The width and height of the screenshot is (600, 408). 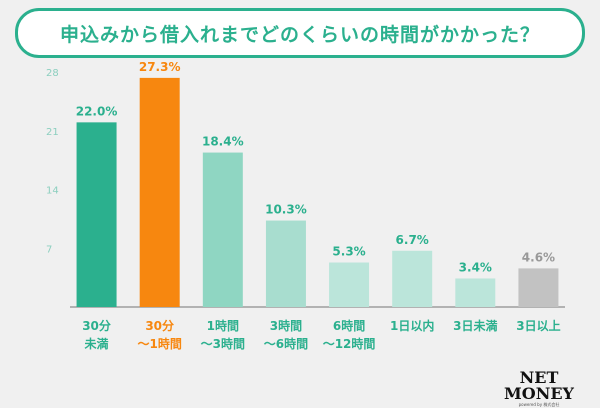 I want to click on data-label: 6.7%, so click(x=412, y=240).